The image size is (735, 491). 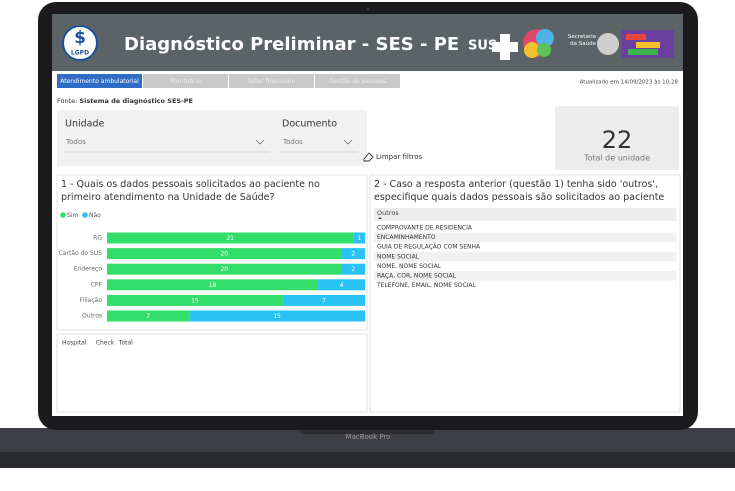 What do you see at coordinates (80, 38) in the screenshot?
I see `lgpd-mark: $` at bounding box center [80, 38].